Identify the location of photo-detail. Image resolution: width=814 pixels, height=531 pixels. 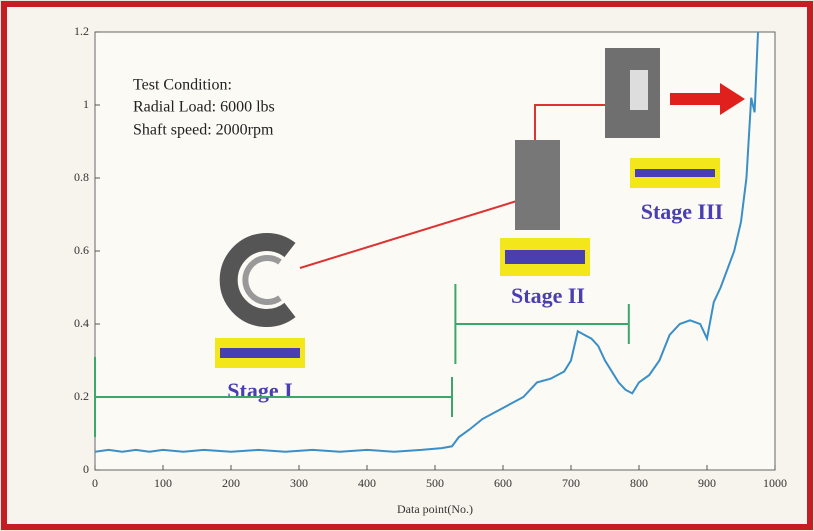
(639, 90).